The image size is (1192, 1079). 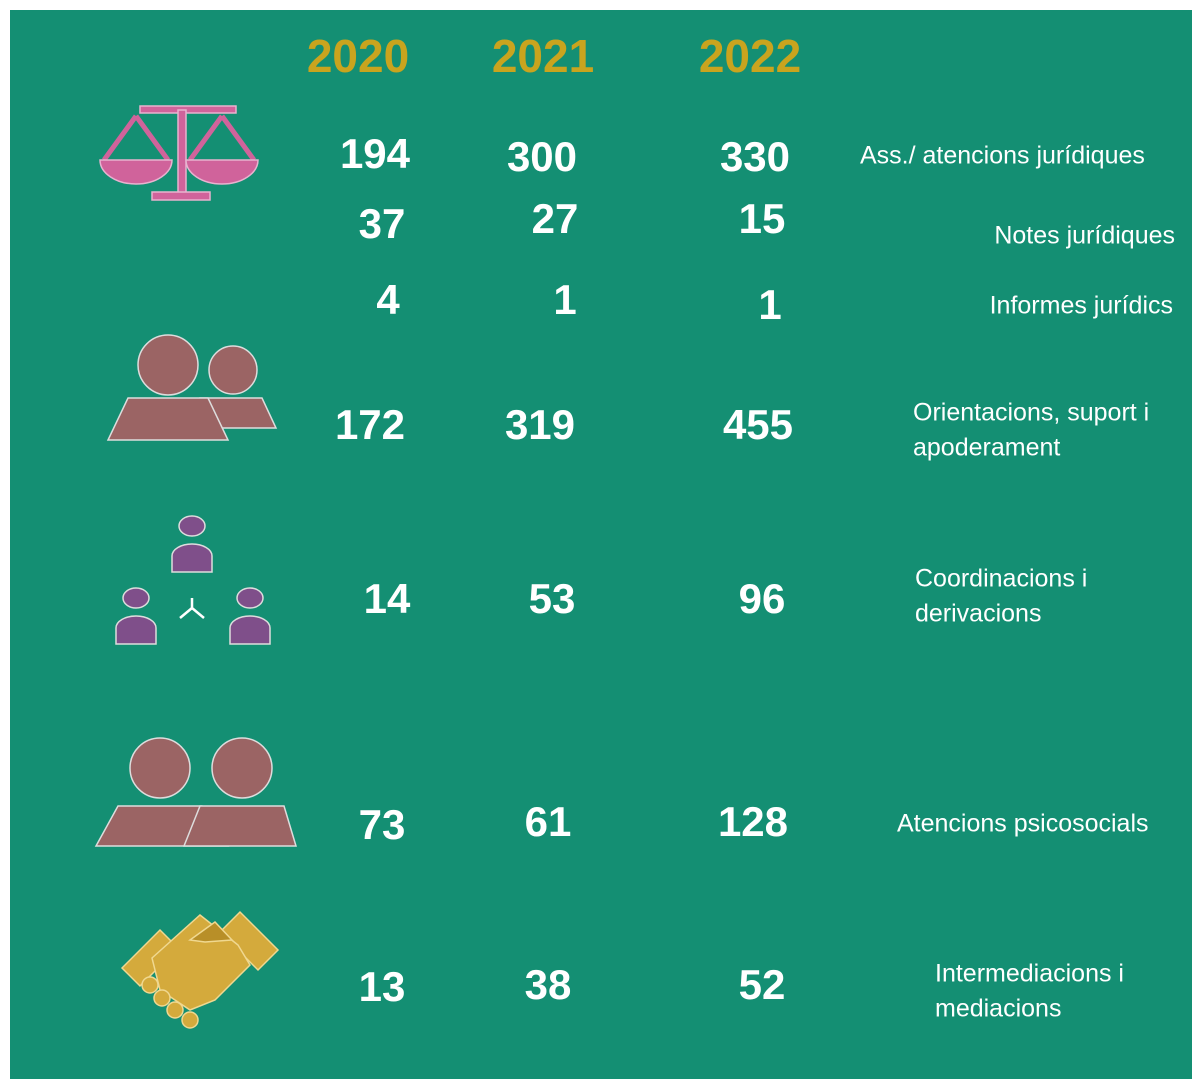 I want to click on value: 96, so click(x=762, y=598).